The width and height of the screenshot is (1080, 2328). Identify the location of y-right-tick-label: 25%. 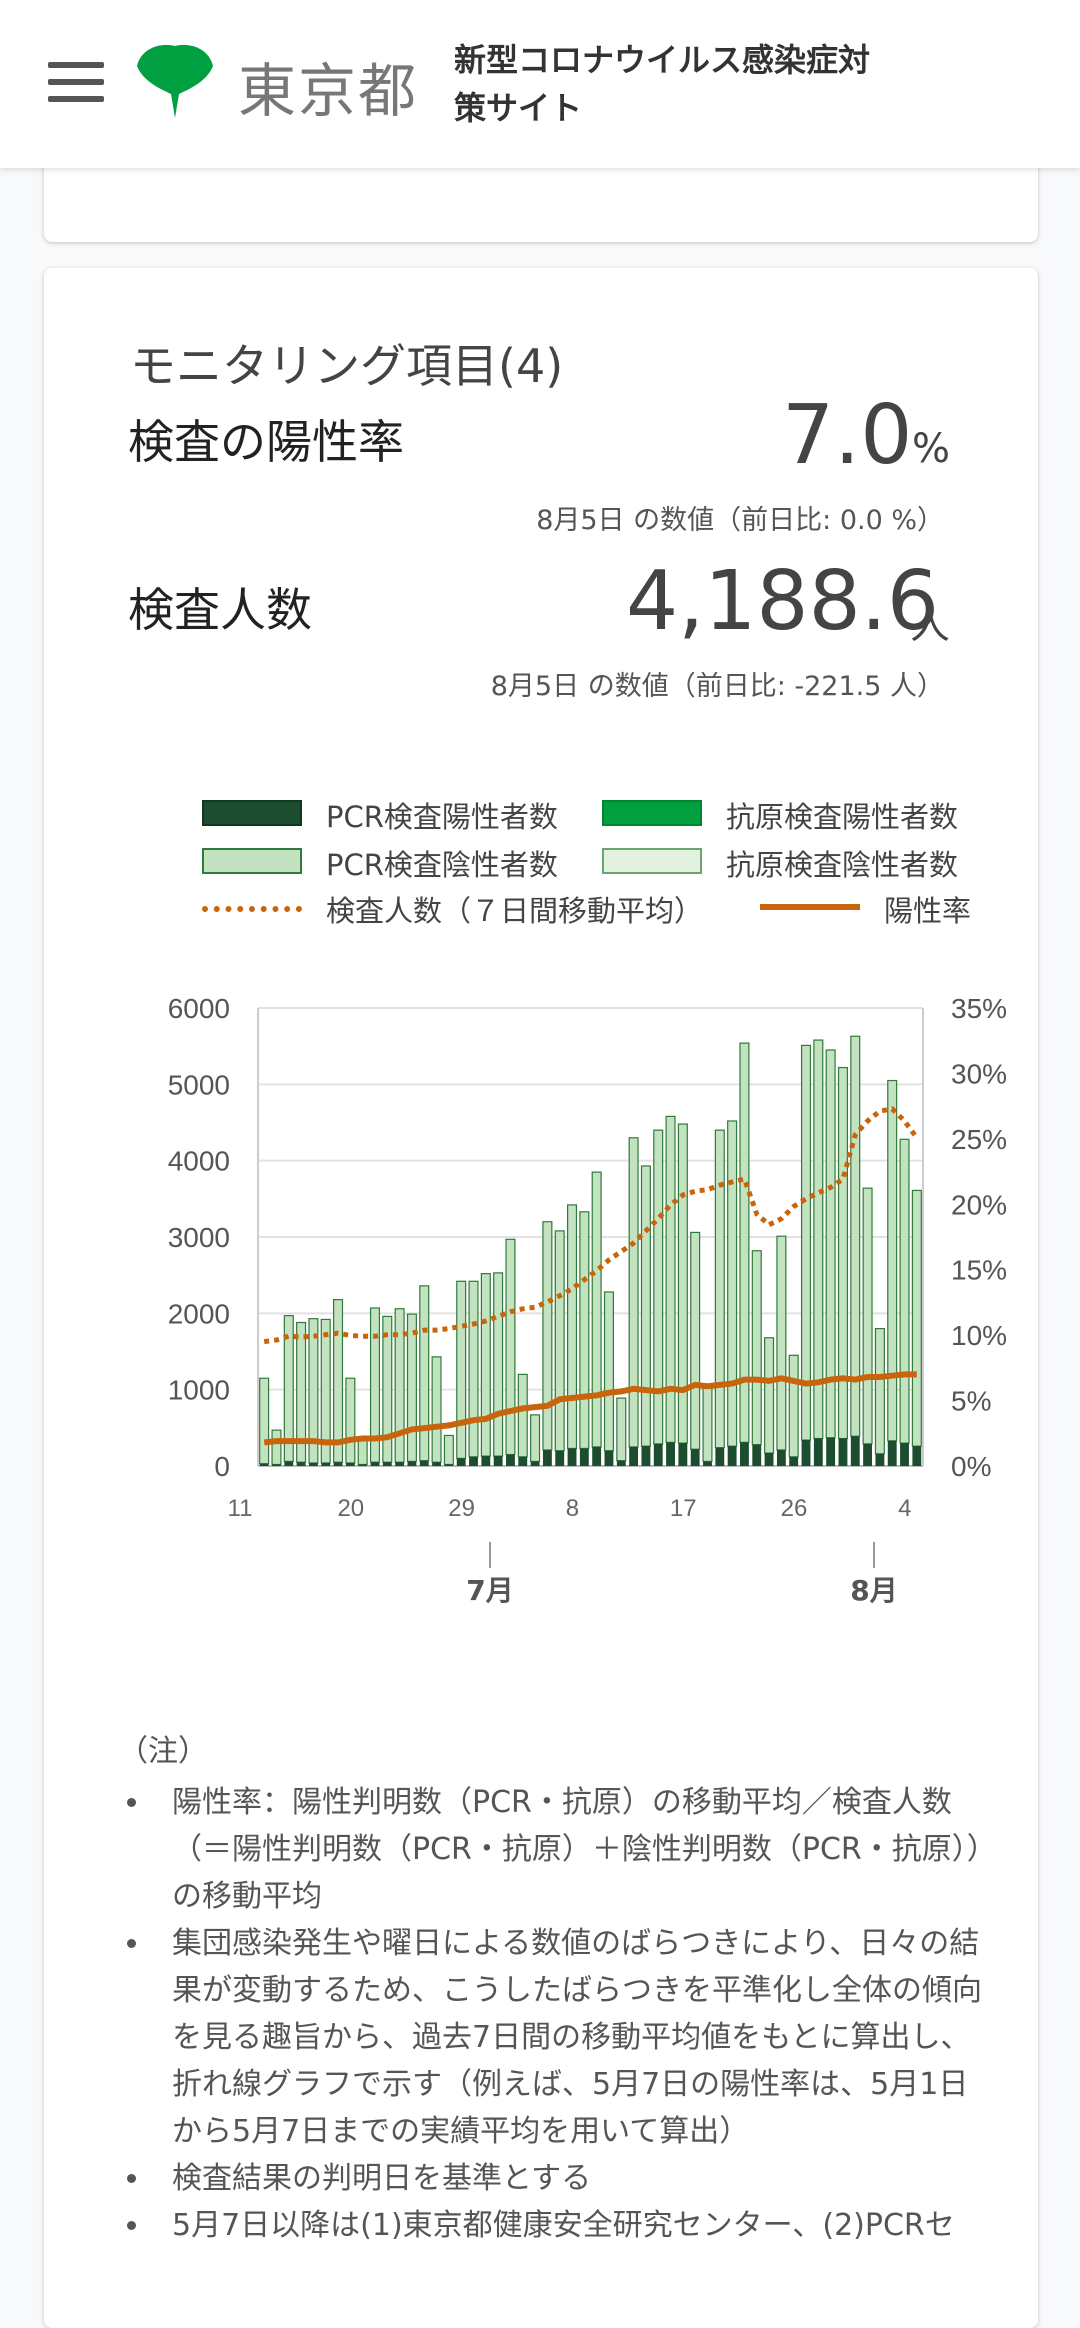
(979, 1139).